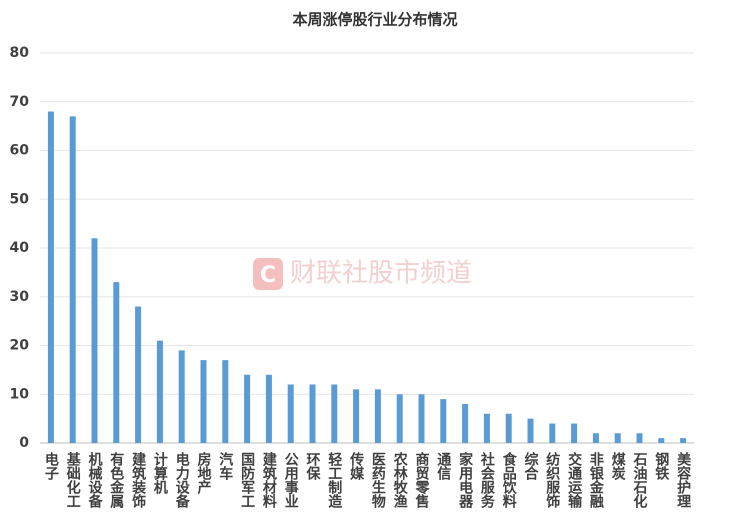 The height and width of the screenshot is (531, 750). What do you see at coordinates (640, 480) in the screenshot?
I see `x-tick-label: 石油石化` at bounding box center [640, 480].